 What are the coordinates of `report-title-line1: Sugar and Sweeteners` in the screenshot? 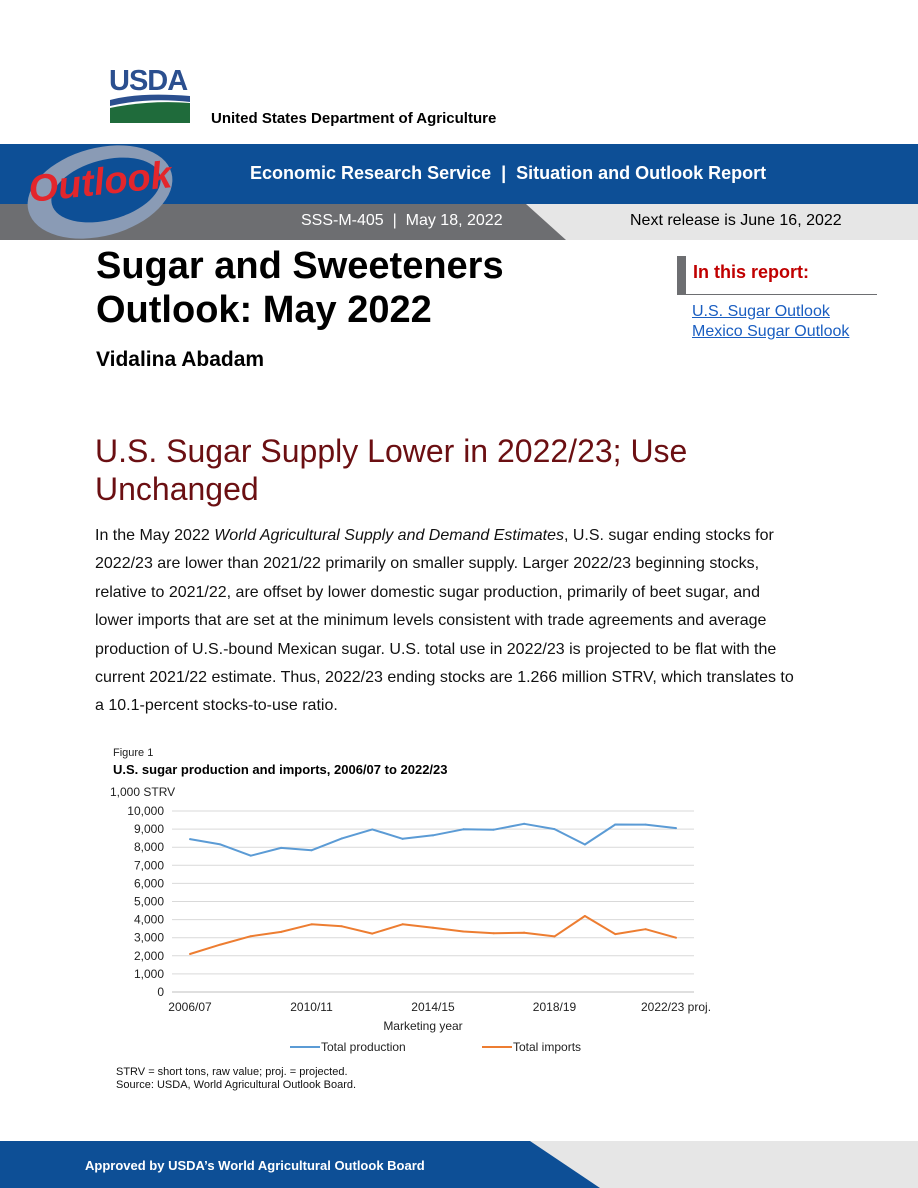 It's located at (300, 266).